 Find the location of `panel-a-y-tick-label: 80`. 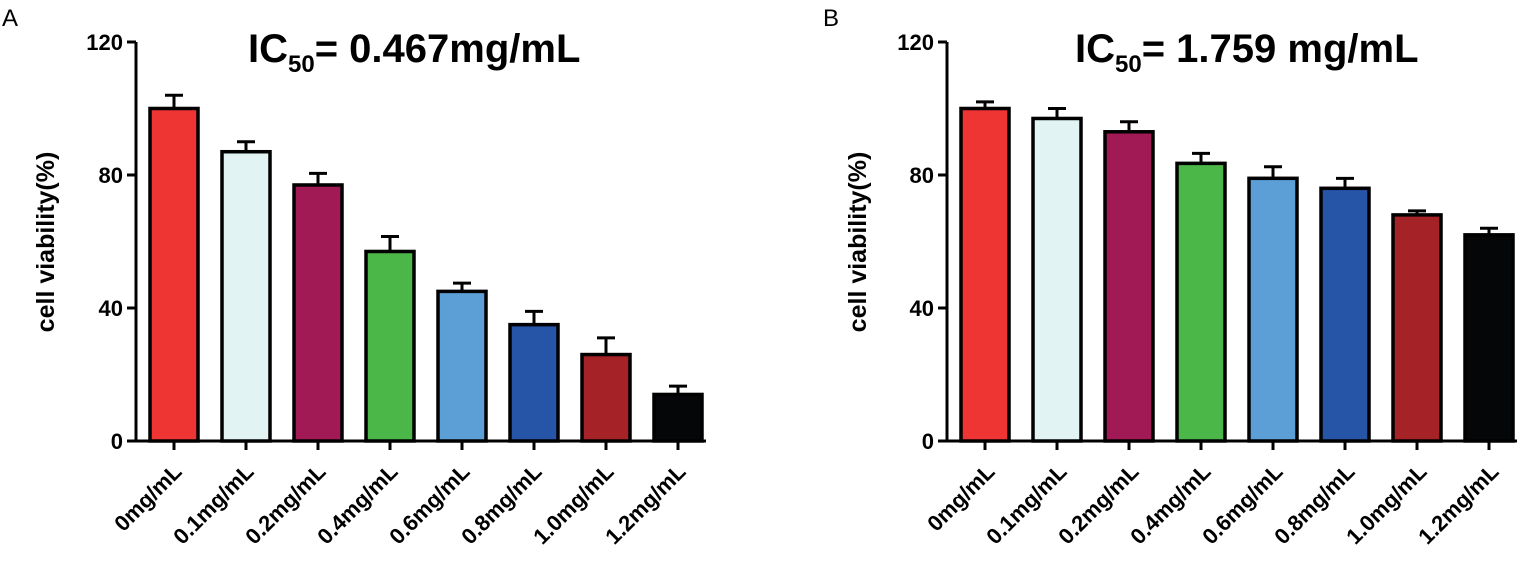

panel-a-y-tick-label: 80 is located at coordinates (111, 175).